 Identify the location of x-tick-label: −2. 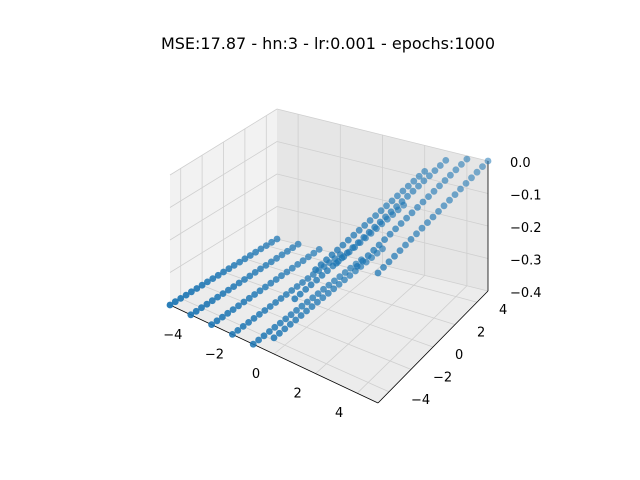
(214, 354).